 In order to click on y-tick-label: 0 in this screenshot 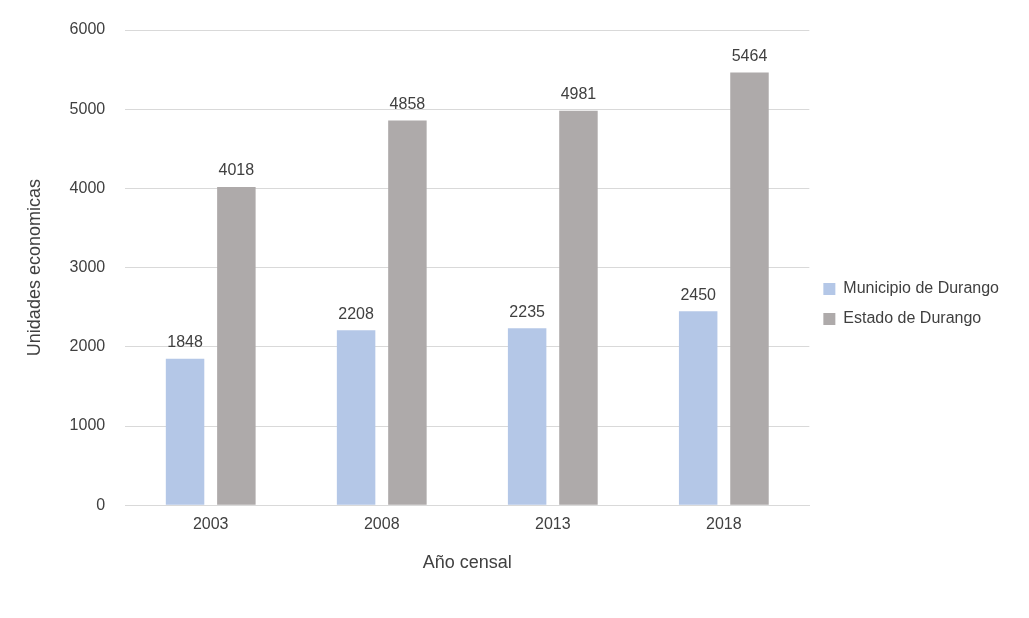, I will do `click(101, 504)`.